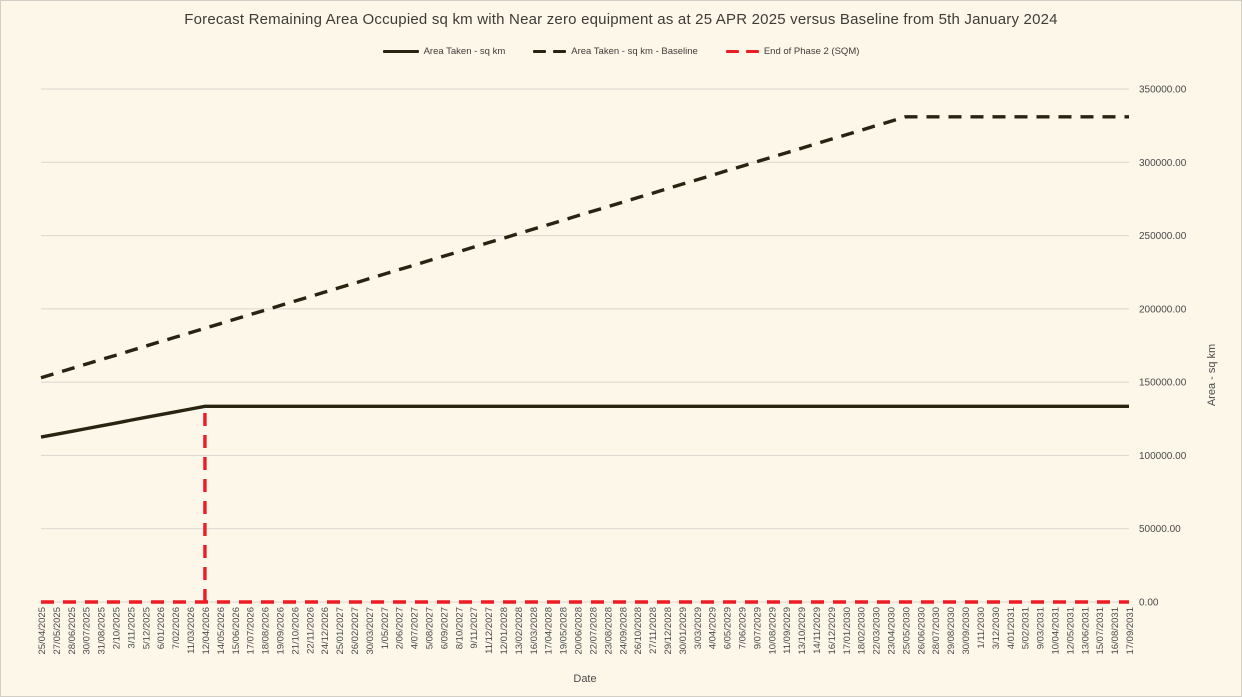 This screenshot has width=1242, height=697. Describe the element at coordinates (772, 631) in the screenshot. I see `x-tick-label: 10/08/2029` at that location.